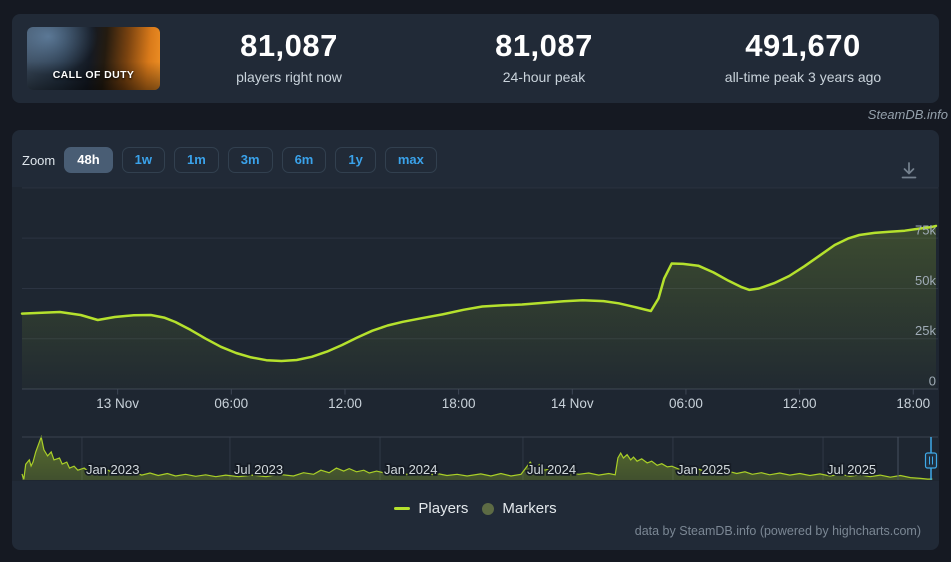 This screenshot has height=562, width=951. I want to click on zoom-toolbar: Zoom 48h 1w 1m 3m 6m 1y max, so click(234, 160).